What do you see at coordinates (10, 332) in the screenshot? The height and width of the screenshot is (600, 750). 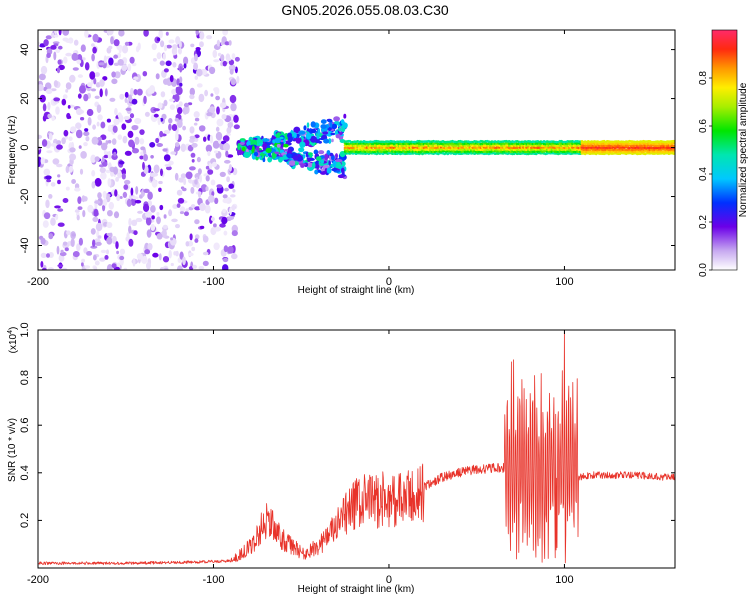 I see `snr-multiplier-exp: 4` at bounding box center [10, 332].